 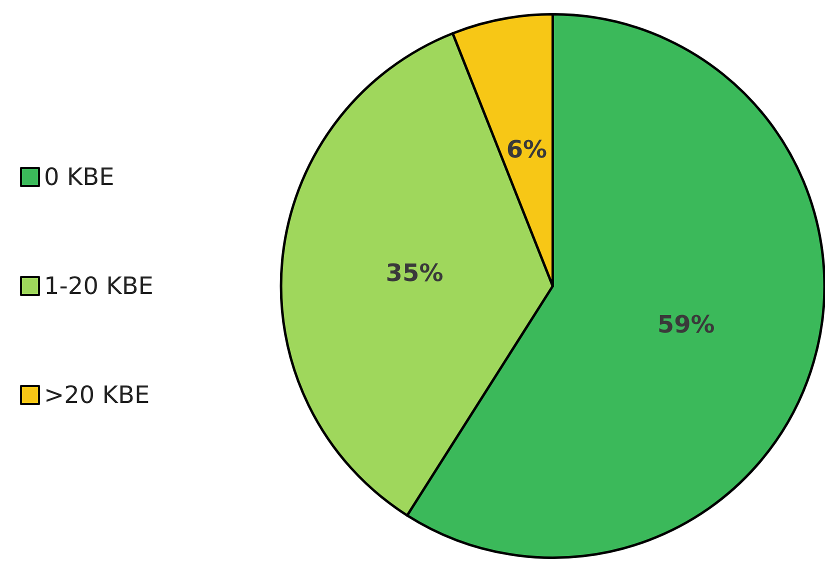 What do you see at coordinates (97, 395) in the screenshot?
I see `legend-label: >20 KBE` at bounding box center [97, 395].